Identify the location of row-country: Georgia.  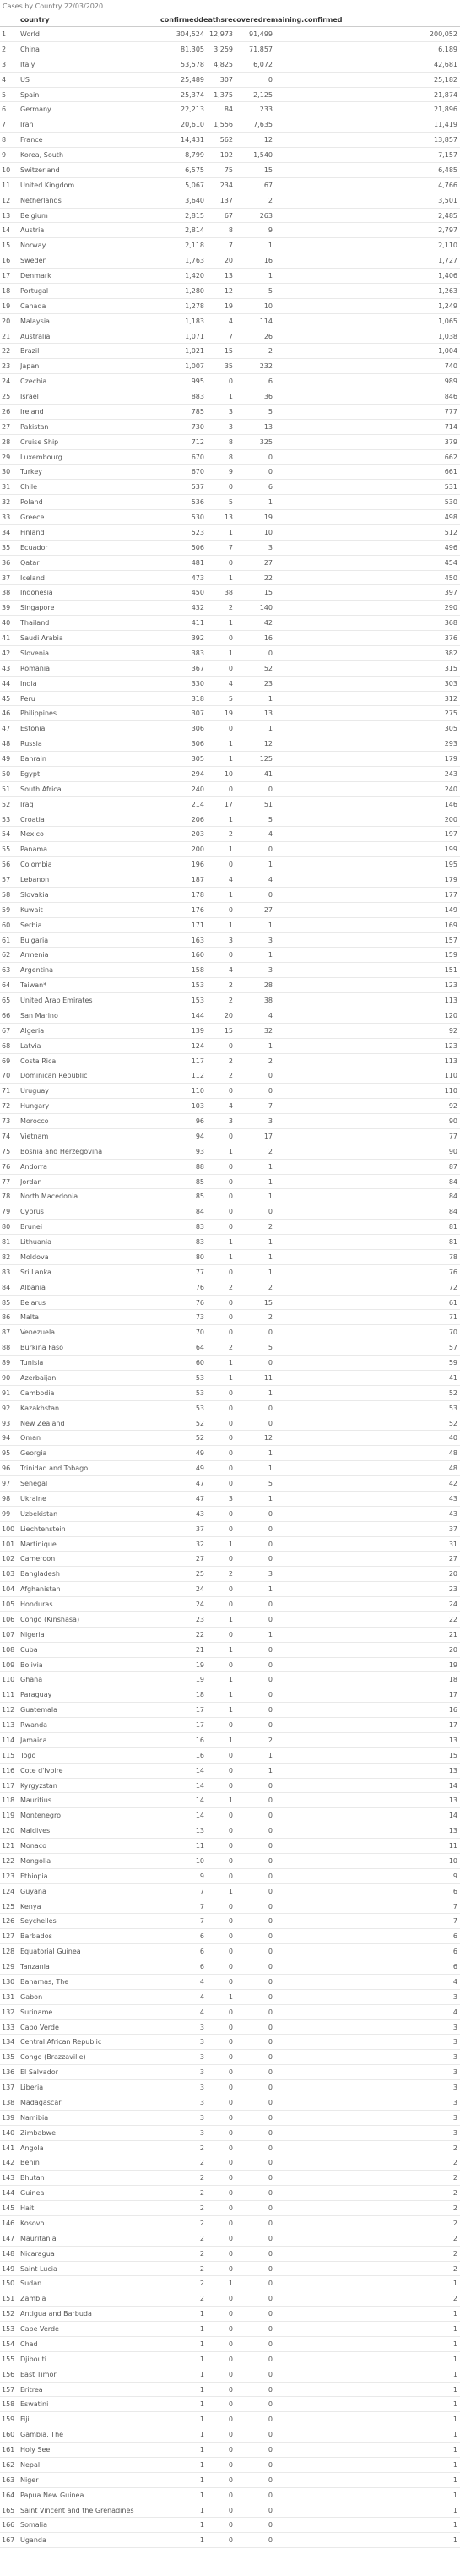
(33, 1453).